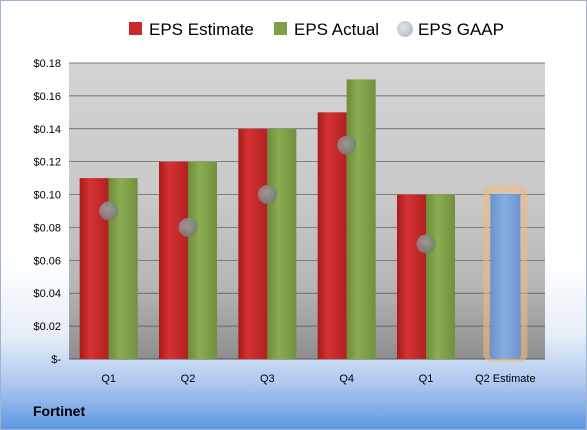 Image resolution: width=587 pixels, height=430 pixels. I want to click on y-tick-label: $0.02, so click(47, 327).